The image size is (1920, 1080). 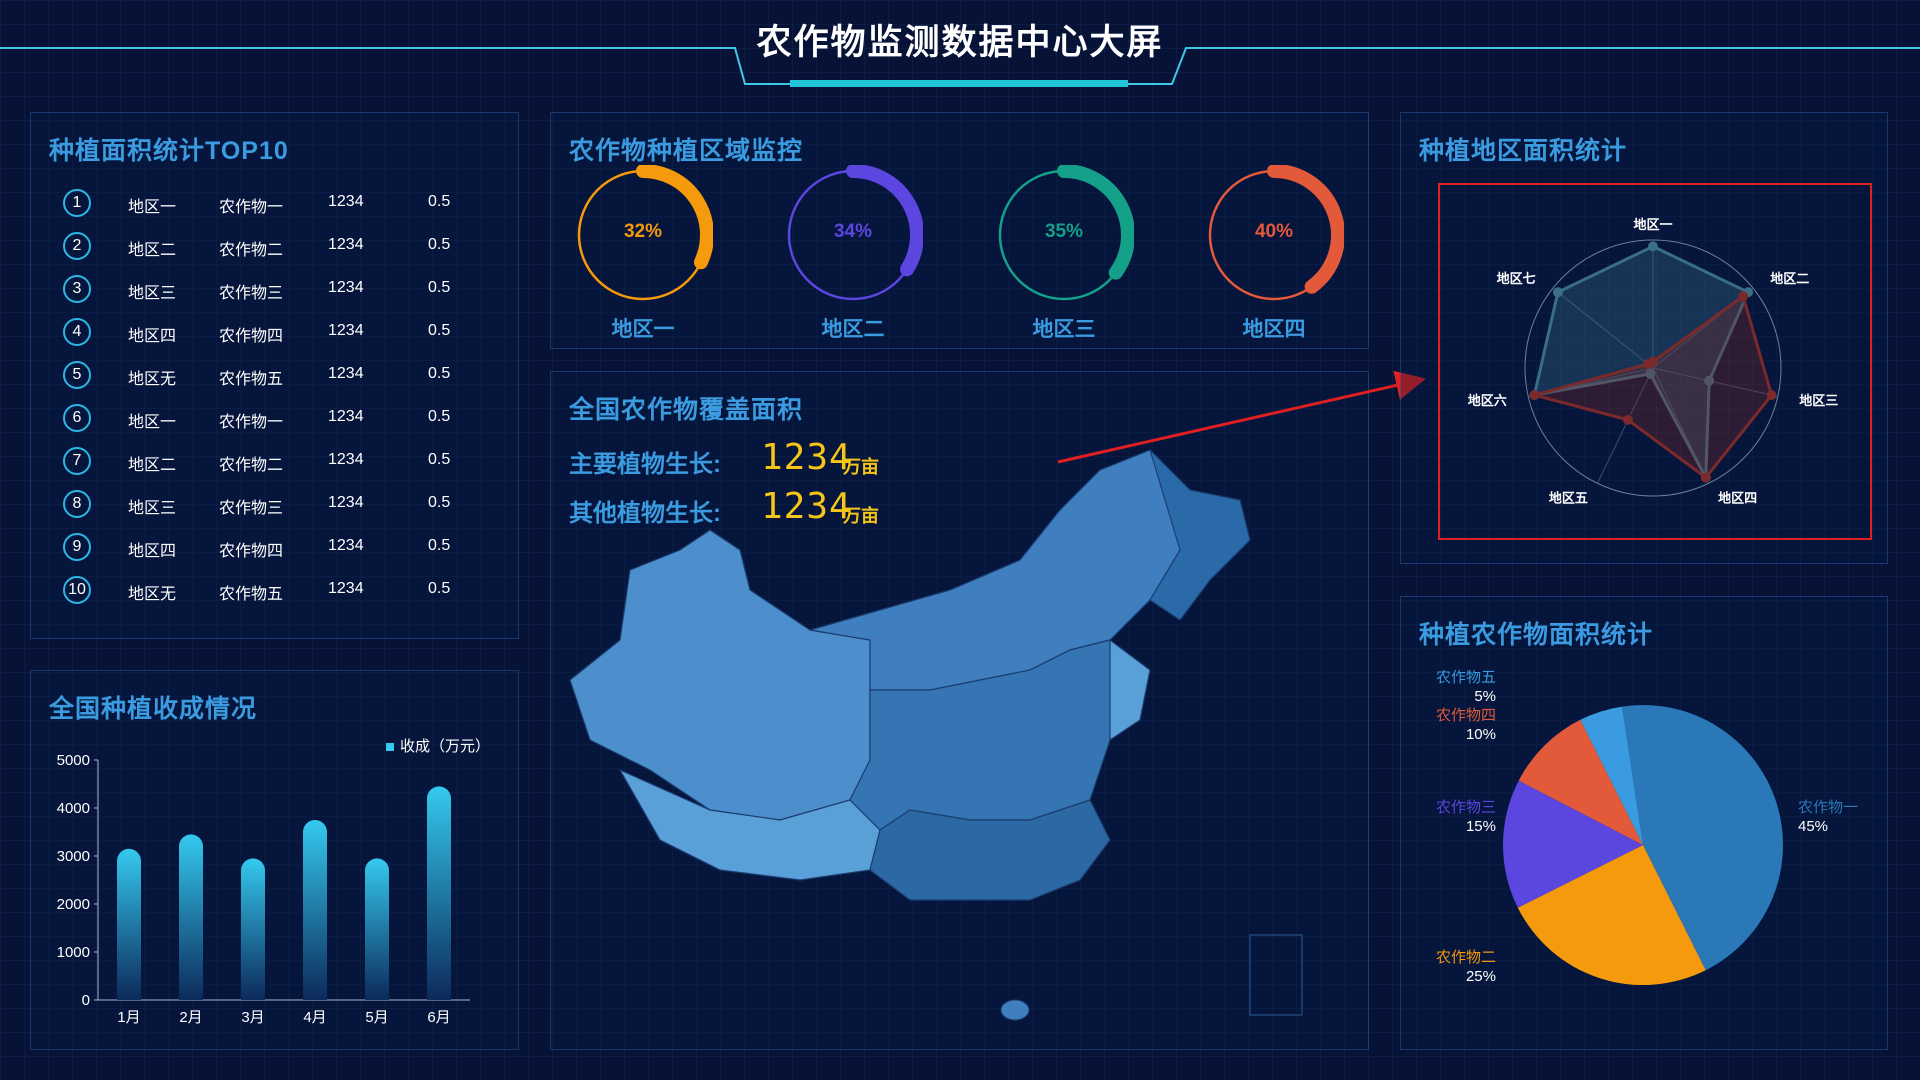 What do you see at coordinates (1652, 224) in the screenshot?
I see `radar-indicator-label: 地区一` at bounding box center [1652, 224].